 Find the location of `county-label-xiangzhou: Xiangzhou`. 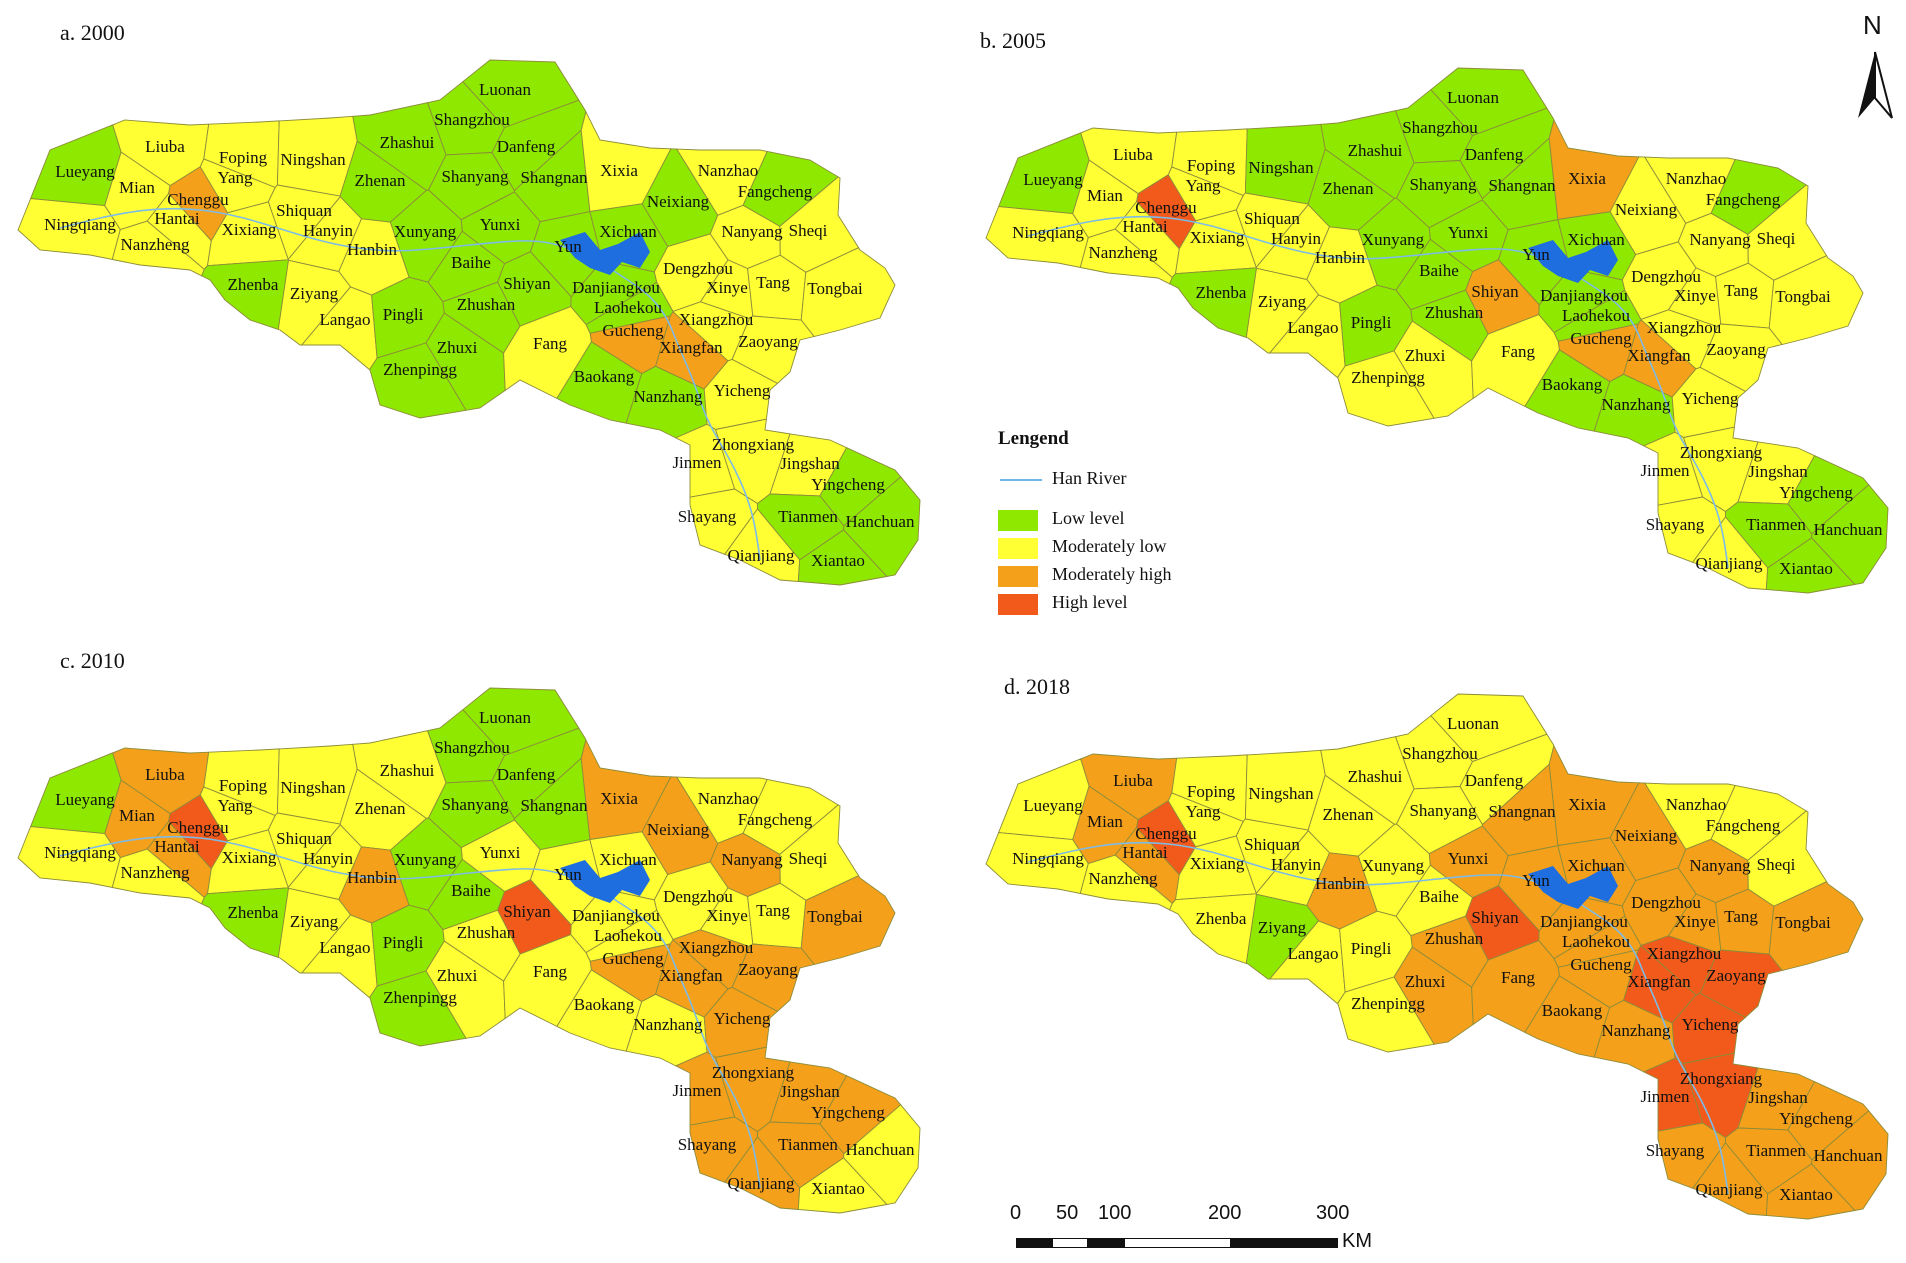

county-label-xiangzhou: Xiangzhou is located at coordinates (716, 319).